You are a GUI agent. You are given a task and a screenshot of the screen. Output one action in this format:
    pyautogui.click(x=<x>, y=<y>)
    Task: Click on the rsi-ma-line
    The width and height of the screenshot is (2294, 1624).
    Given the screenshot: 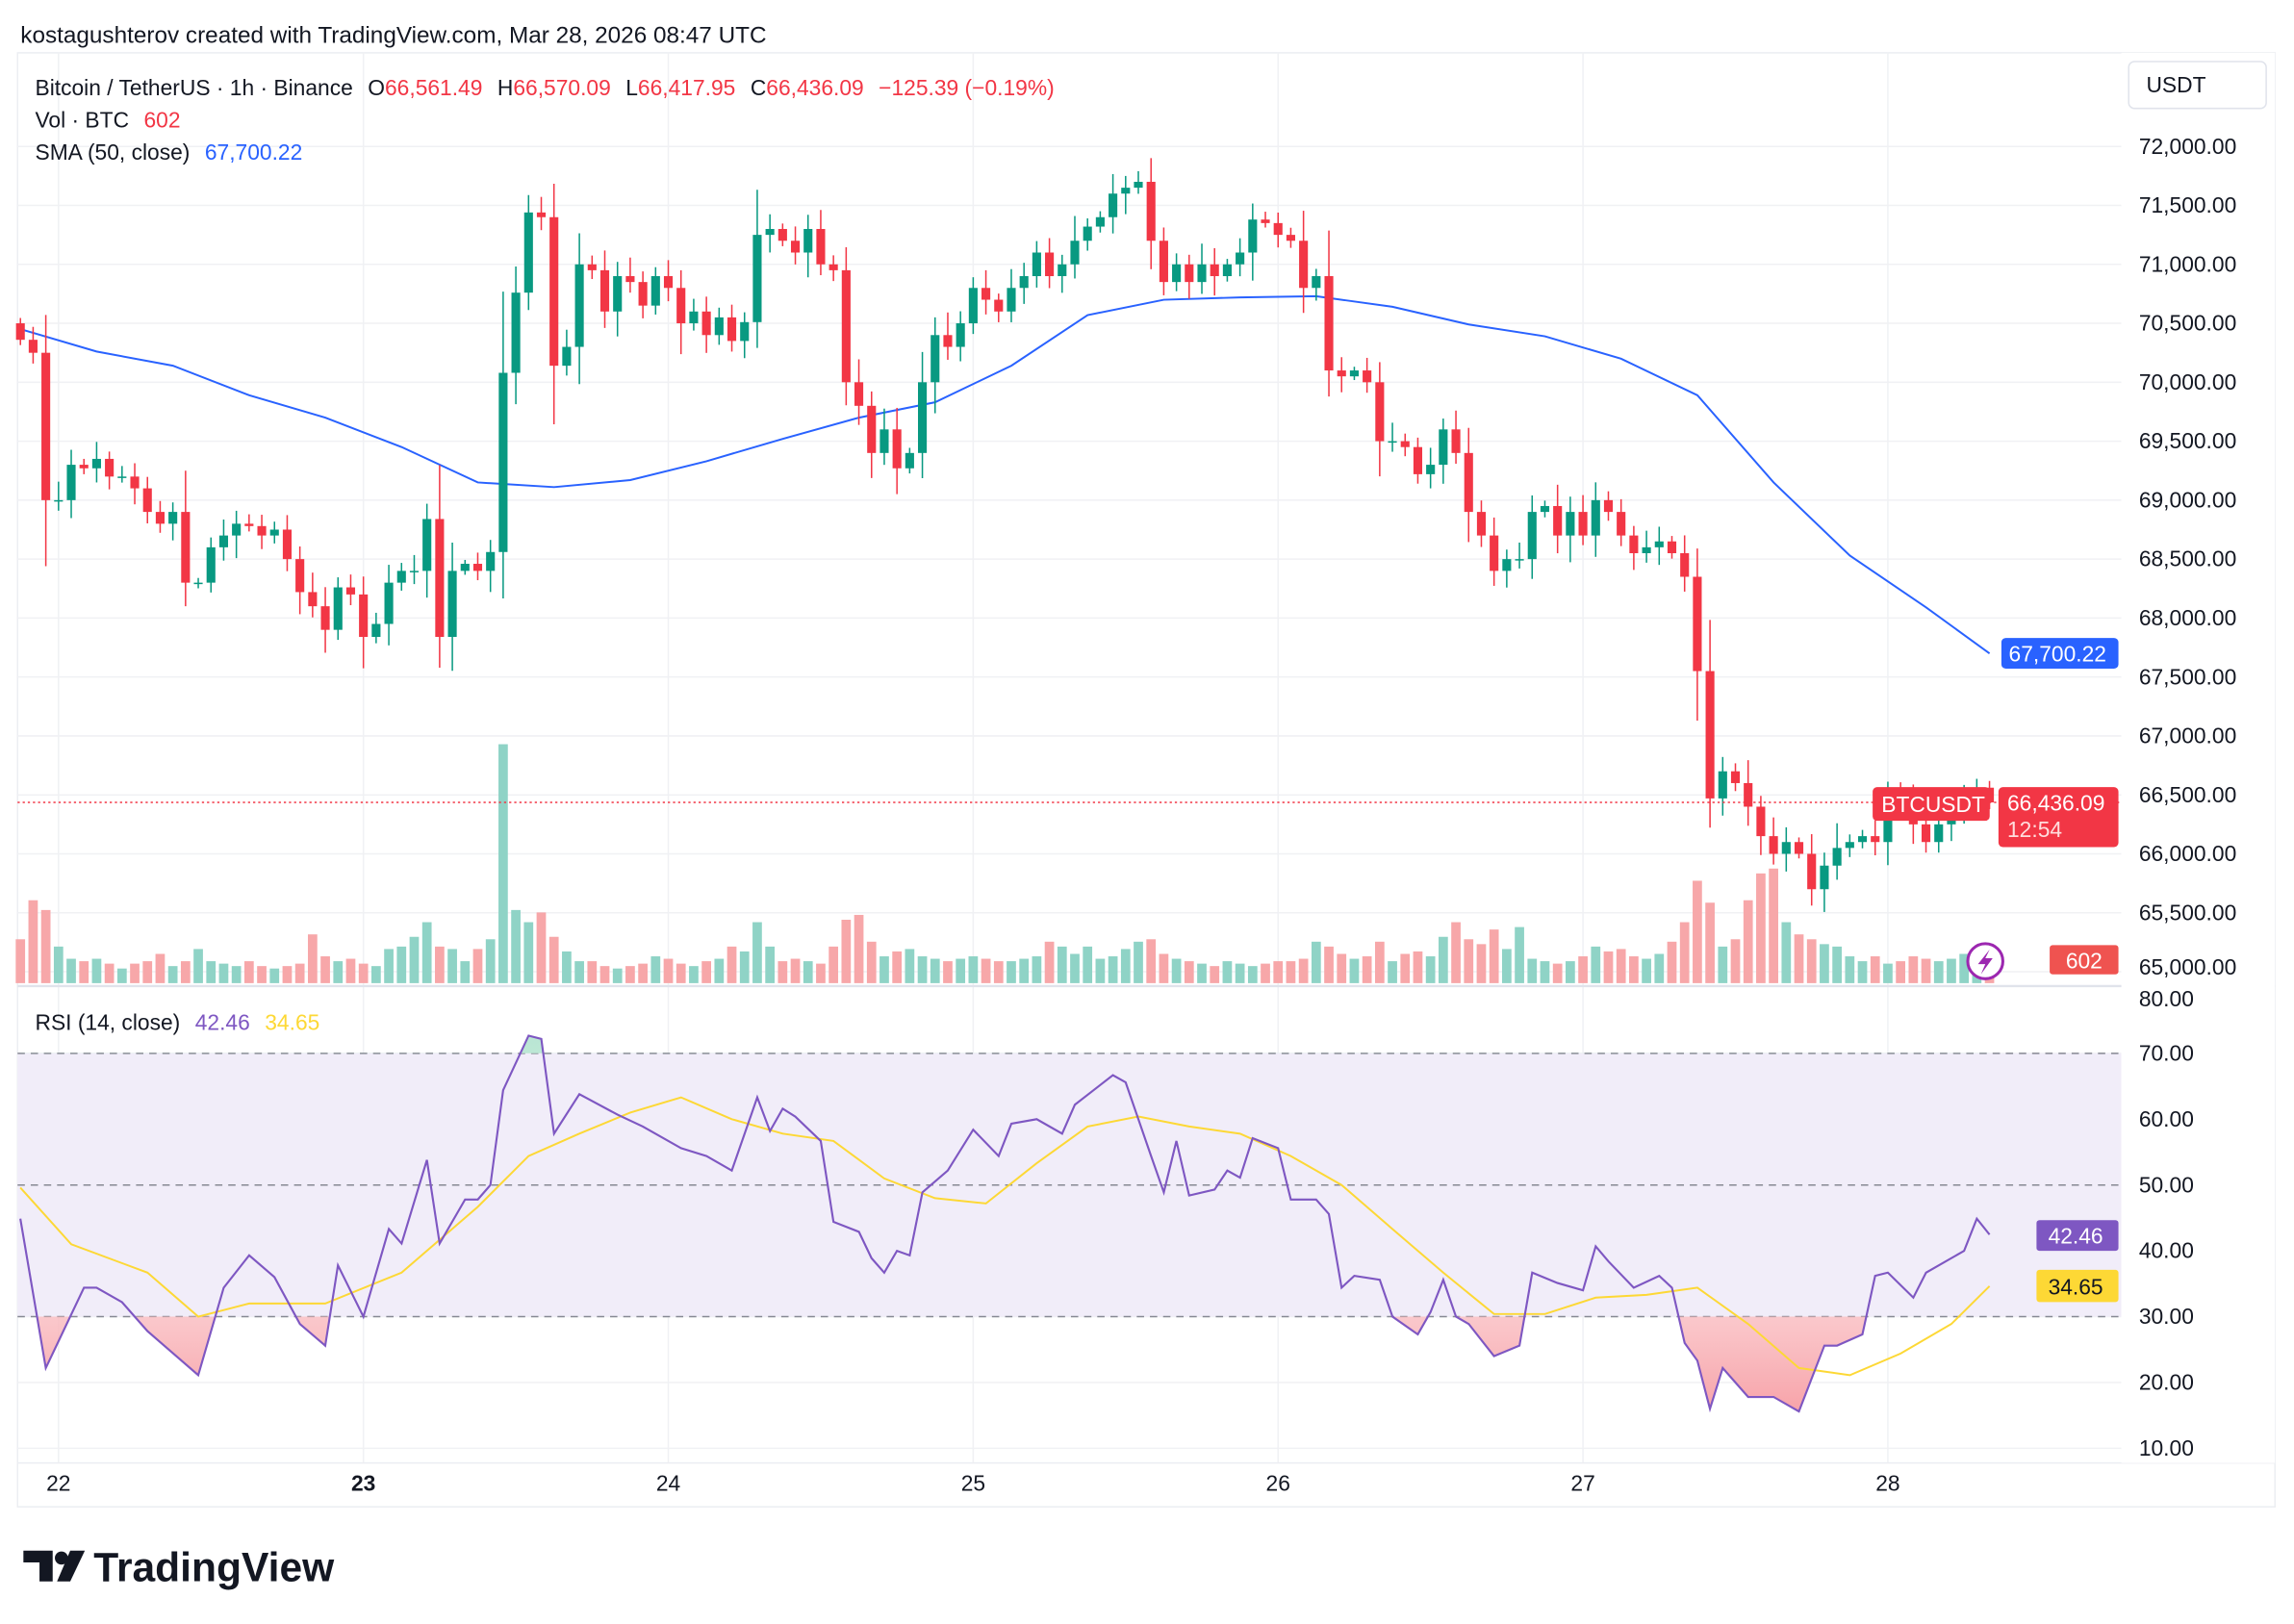 What is the action you would take?
    pyautogui.click(x=1005, y=1236)
    